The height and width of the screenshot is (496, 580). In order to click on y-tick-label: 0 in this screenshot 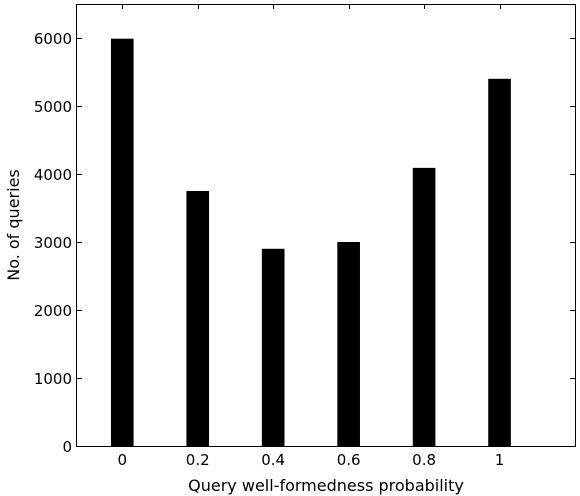, I will do `click(67, 447)`.